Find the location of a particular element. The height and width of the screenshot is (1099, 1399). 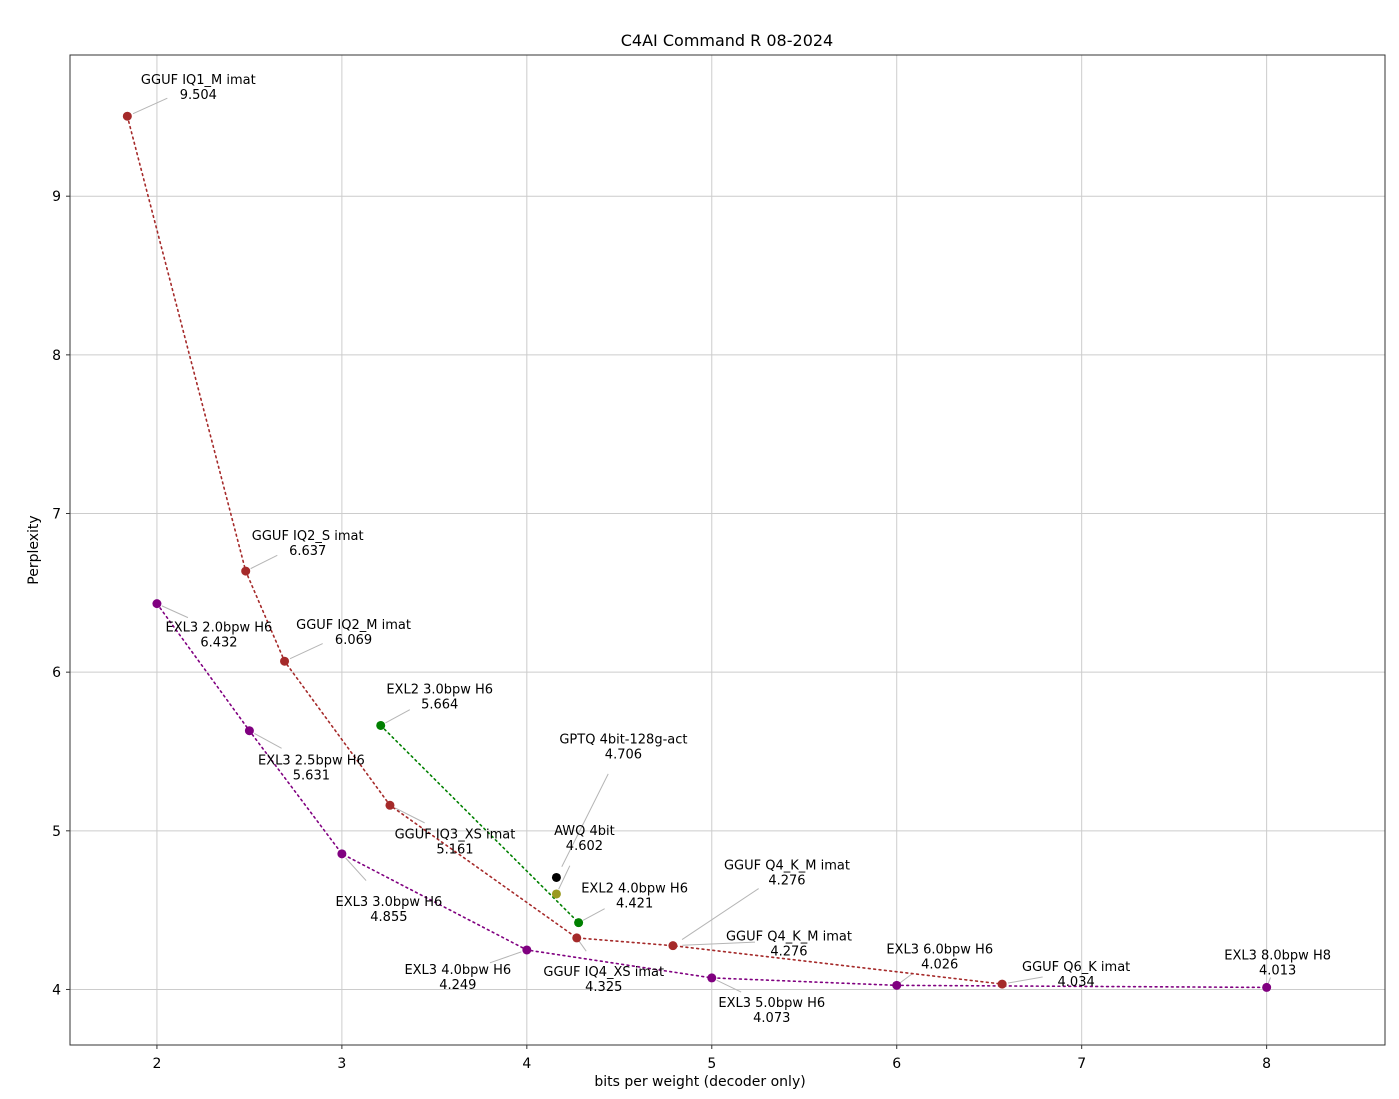

point-label-exl3: EXL3 4.0bpw H6 4.249 is located at coordinates (457, 978).